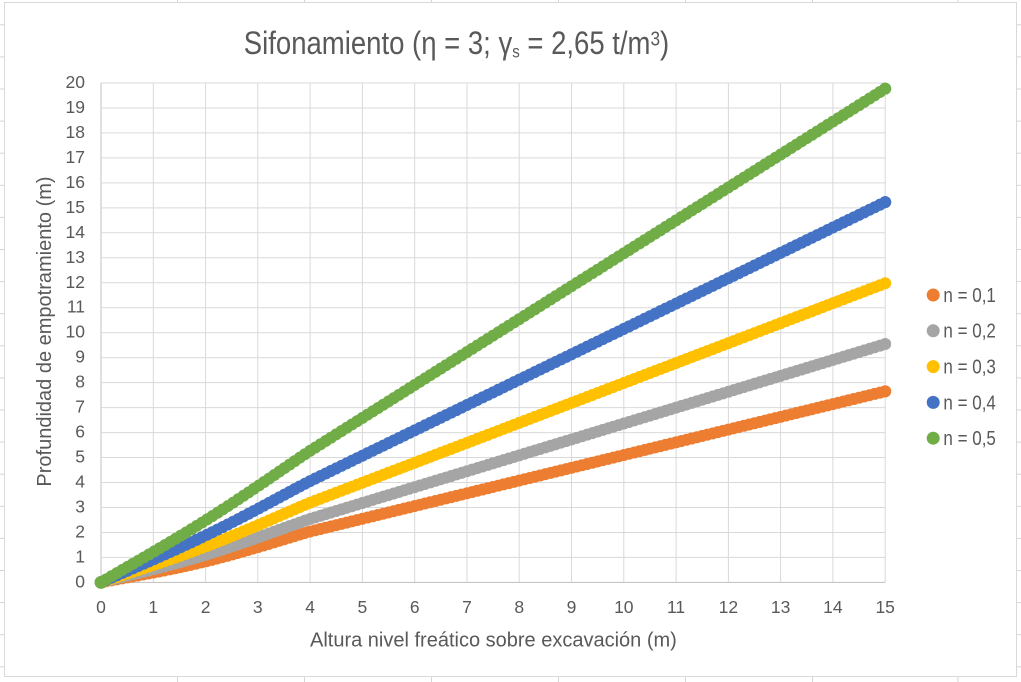 The image size is (1021, 682). What do you see at coordinates (75, 107) in the screenshot?
I see `svg-text: 19` at bounding box center [75, 107].